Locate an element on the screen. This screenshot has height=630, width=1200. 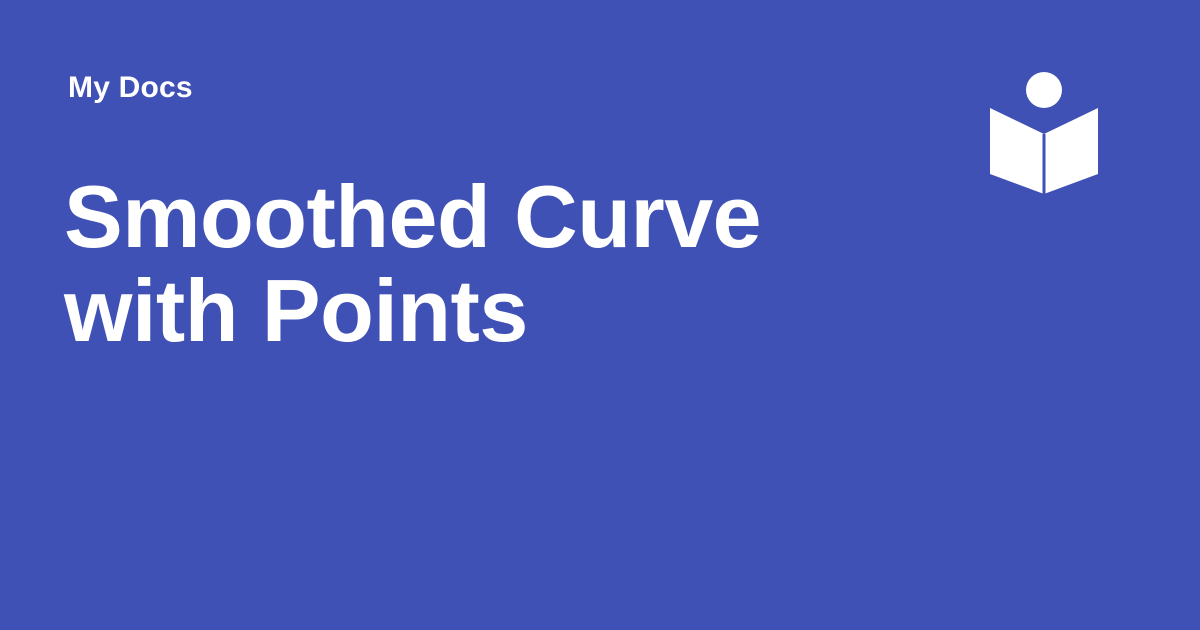
book-reader-icon is located at coordinates (1044, 133).